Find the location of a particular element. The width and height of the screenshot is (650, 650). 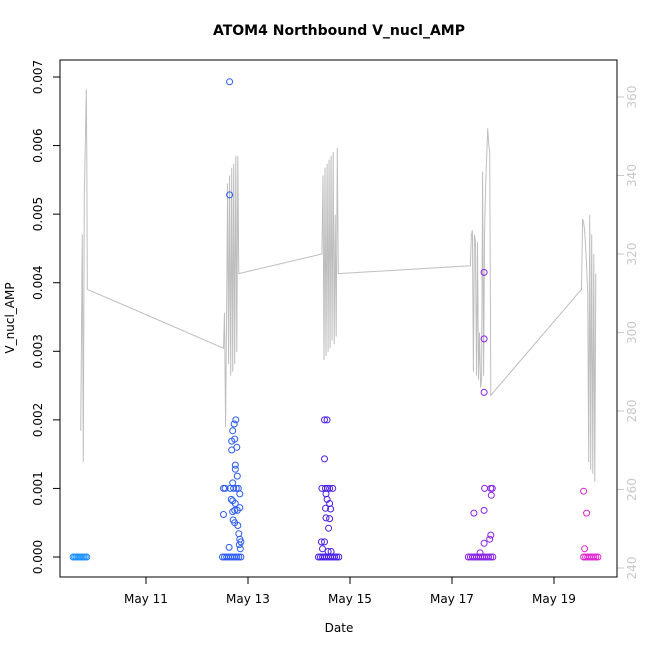

y-tick-label: 0.003 is located at coordinates (38, 351).